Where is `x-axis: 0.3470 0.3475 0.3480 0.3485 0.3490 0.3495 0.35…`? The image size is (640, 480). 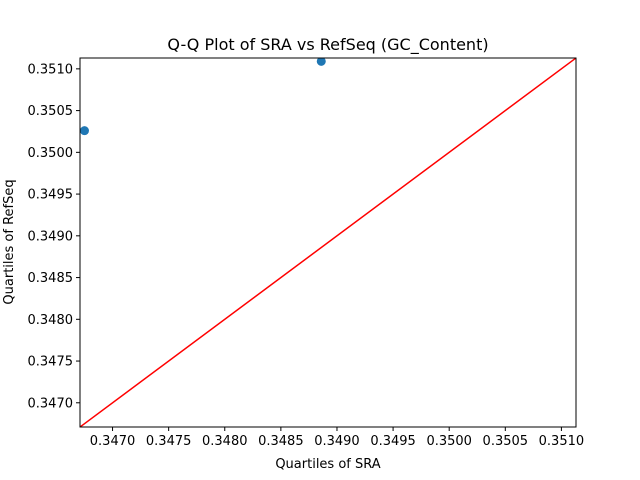 x-axis: 0.3470 0.3475 0.3480 0.3485 0.3490 0.3495 0.35… is located at coordinates (337, 438).